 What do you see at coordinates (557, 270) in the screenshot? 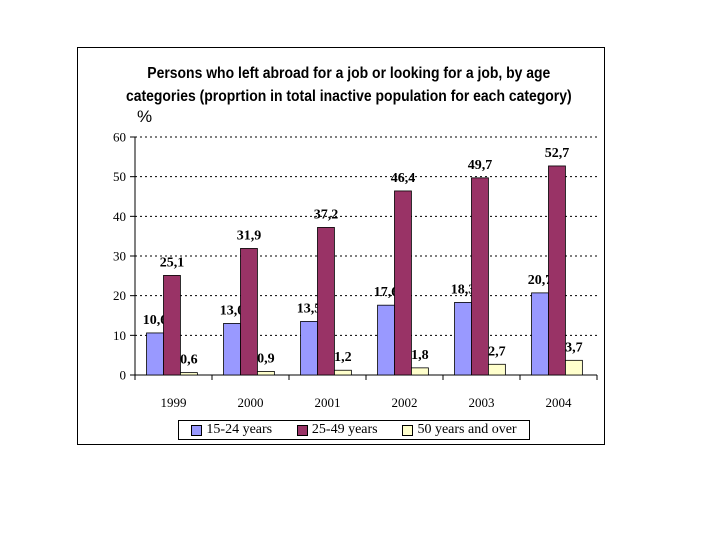
I see `bar-1-2004` at bounding box center [557, 270].